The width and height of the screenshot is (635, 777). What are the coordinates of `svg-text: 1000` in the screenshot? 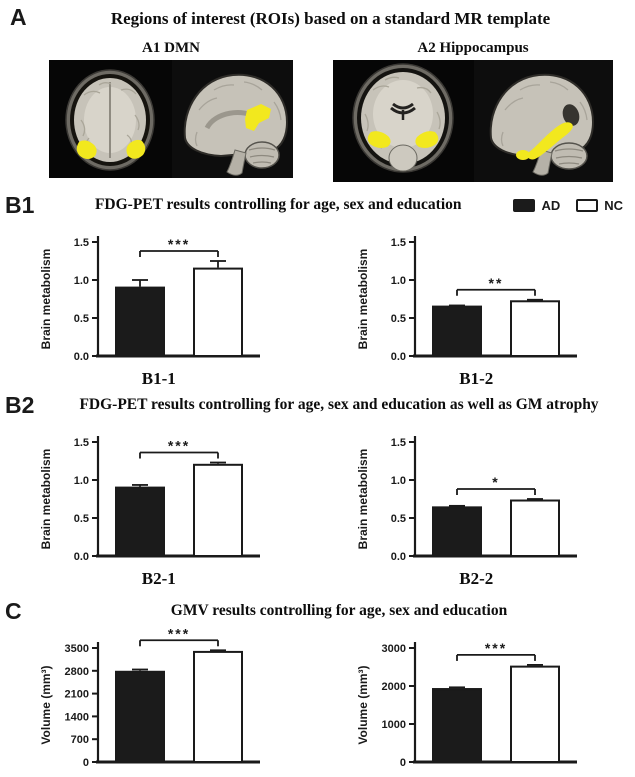 It's located at (394, 725).